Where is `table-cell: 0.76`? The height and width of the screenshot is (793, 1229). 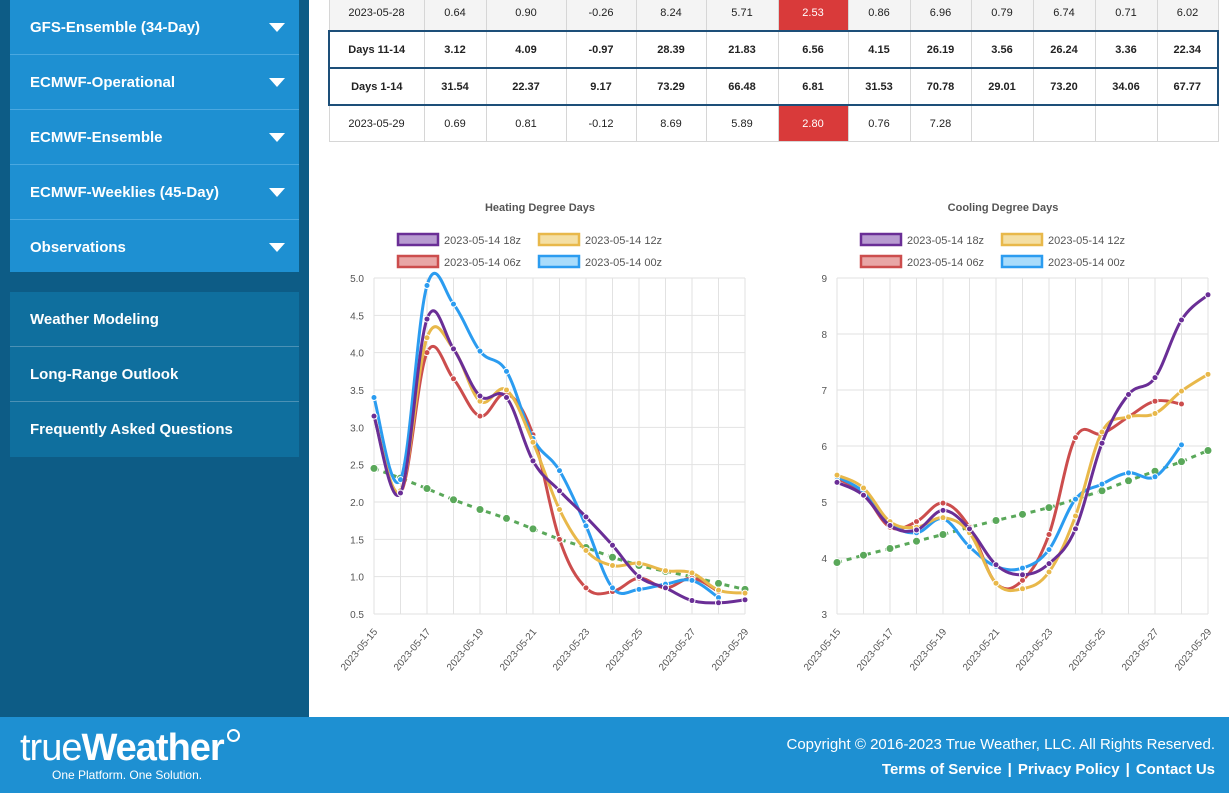
table-cell: 0.76 is located at coordinates (879, 123).